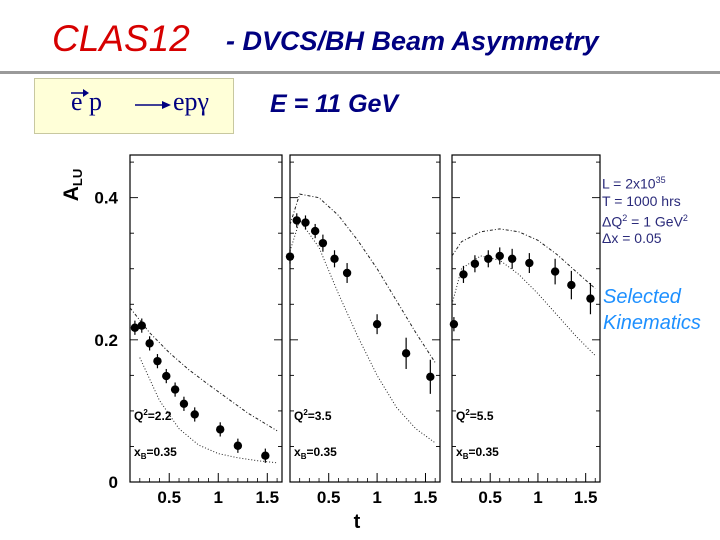 This screenshot has width=720, height=540. What do you see at coordinates (121, 38) in the screenshot?
I see `title-main: CLAS12` at bounding box center [121, 38].